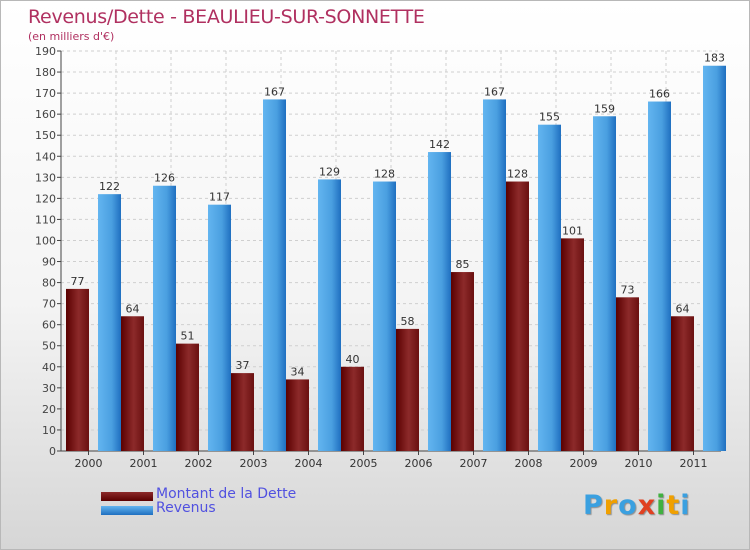 This screenshot has width=750, height=550. Describe the element at coordinates (329, 171) in the screenshot. I see `data-label-revenus: 129` at that location.